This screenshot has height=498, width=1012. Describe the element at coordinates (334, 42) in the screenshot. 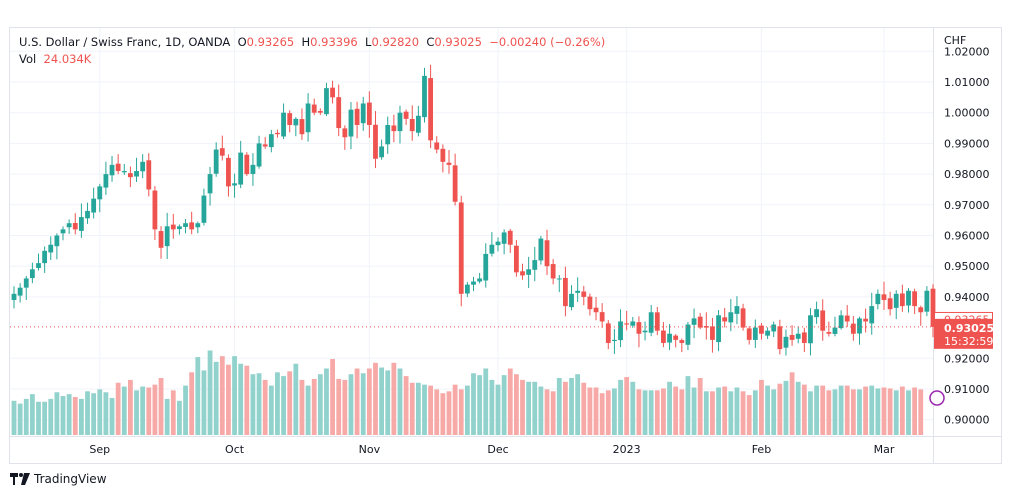

I see `high-value: 0.93396` at that location.